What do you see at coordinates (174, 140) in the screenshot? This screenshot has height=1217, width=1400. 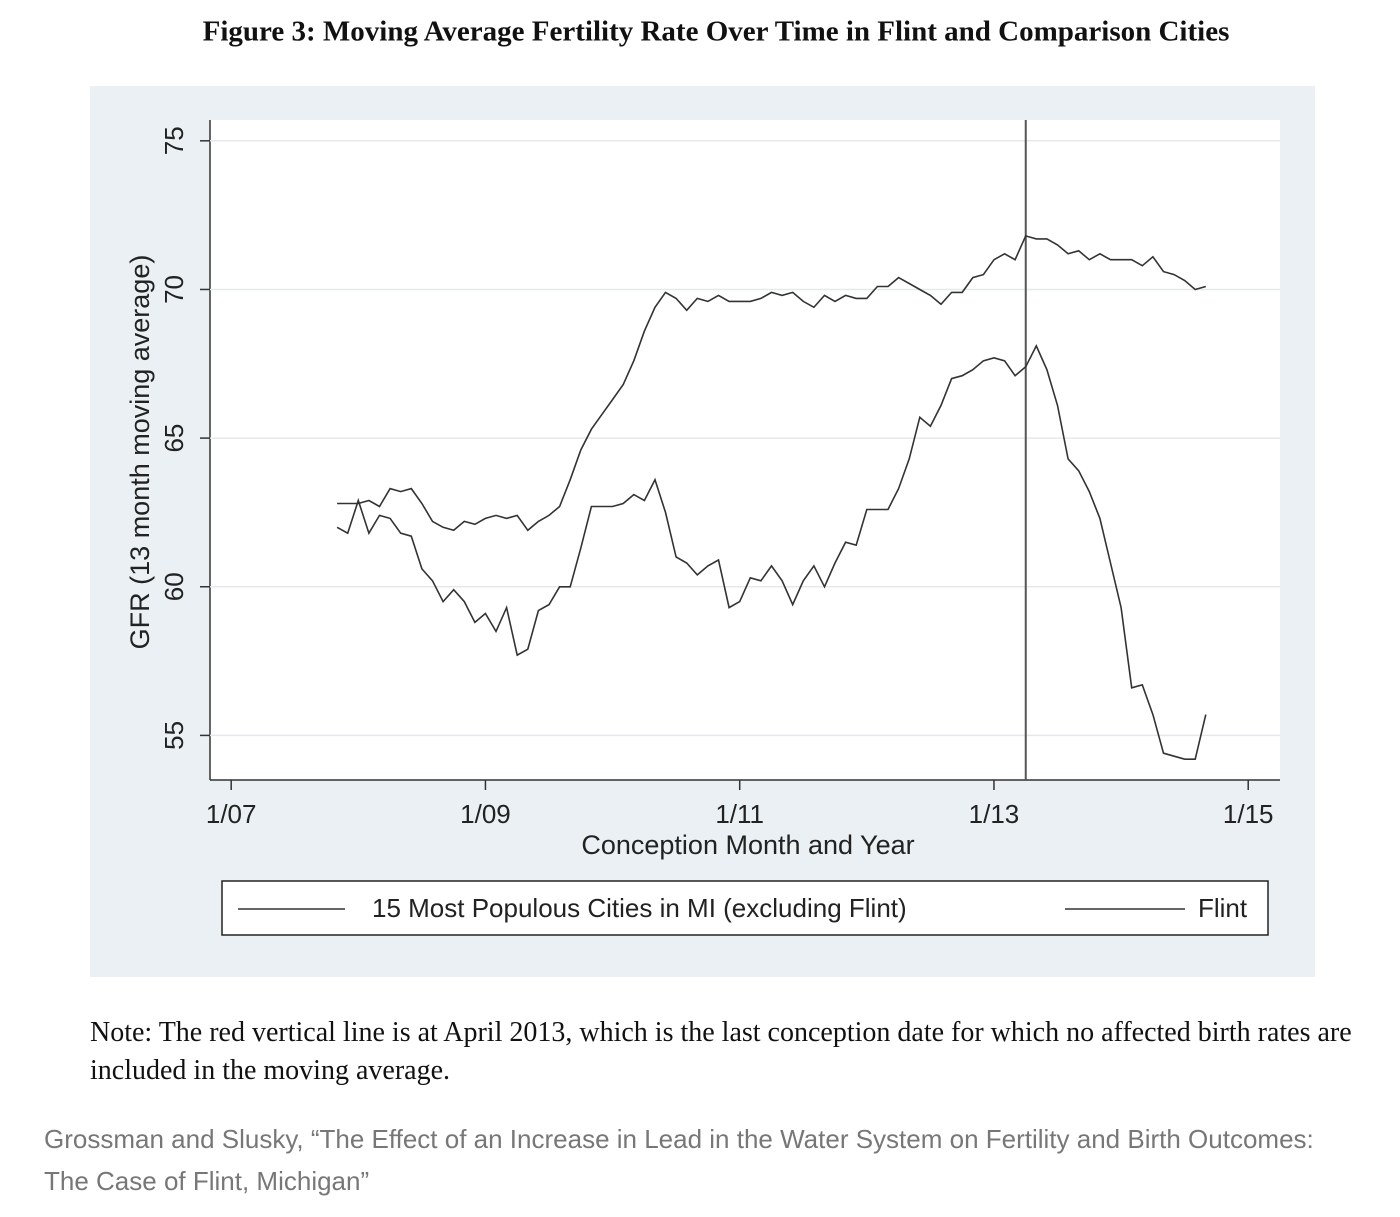 I see `y-tick-label: 75` at bounding box center [174, 140].